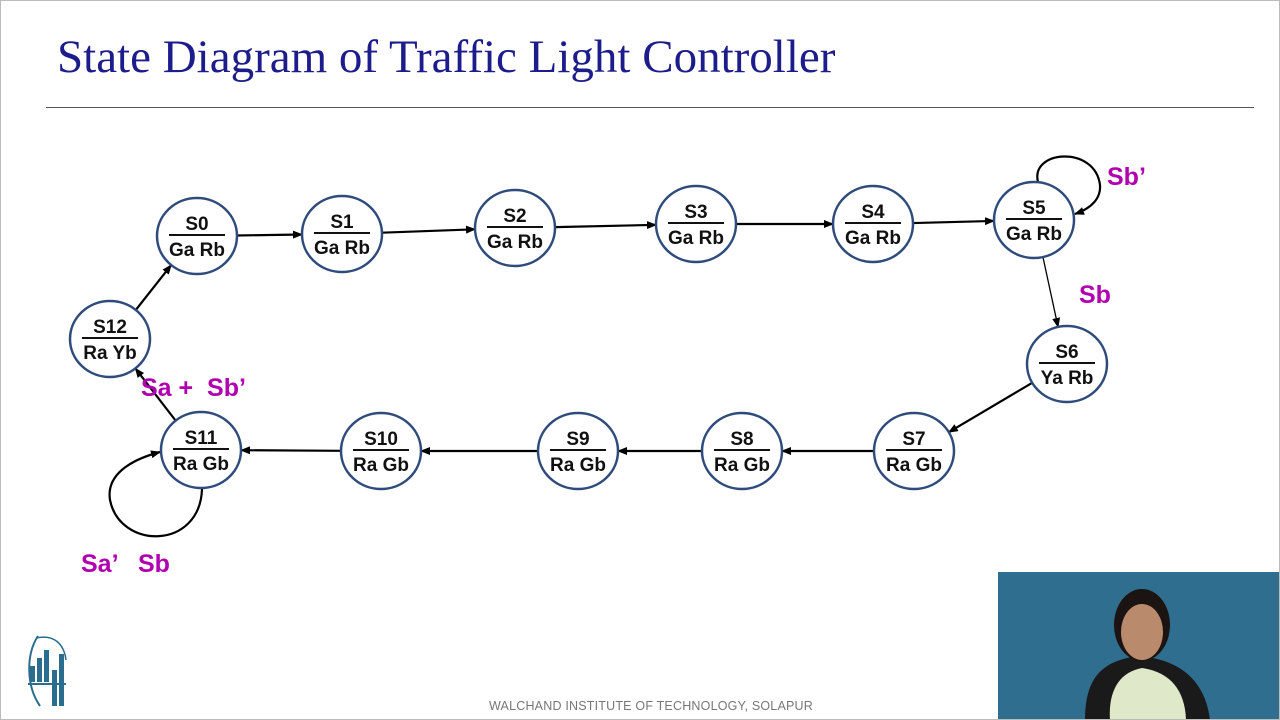  What do you see at coordinates (1095, 295) in the screenshot?
I see `transition-condition: Sb` at bounding box center [1095, 295].